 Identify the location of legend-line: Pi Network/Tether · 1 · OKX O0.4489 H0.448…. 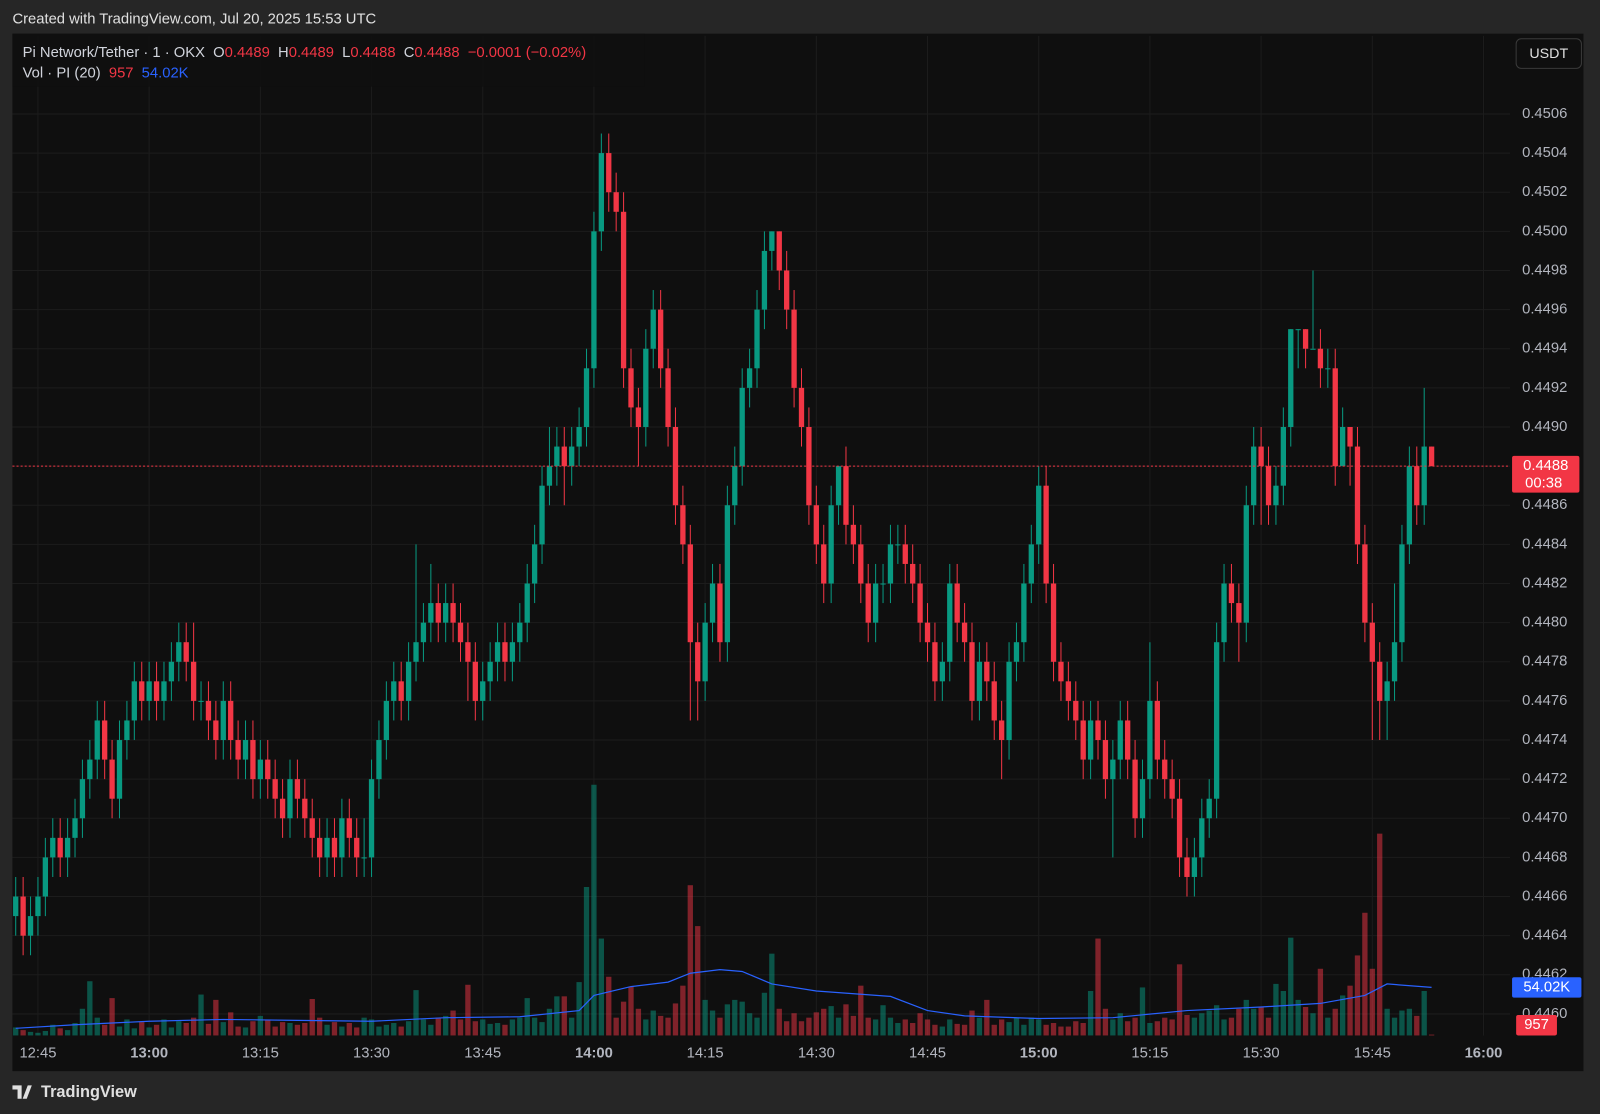
(304, 53).